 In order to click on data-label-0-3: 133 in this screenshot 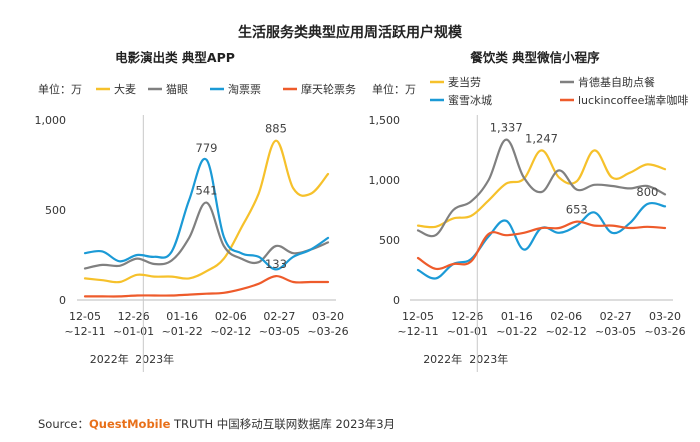, I will do `click(276, 264)`.